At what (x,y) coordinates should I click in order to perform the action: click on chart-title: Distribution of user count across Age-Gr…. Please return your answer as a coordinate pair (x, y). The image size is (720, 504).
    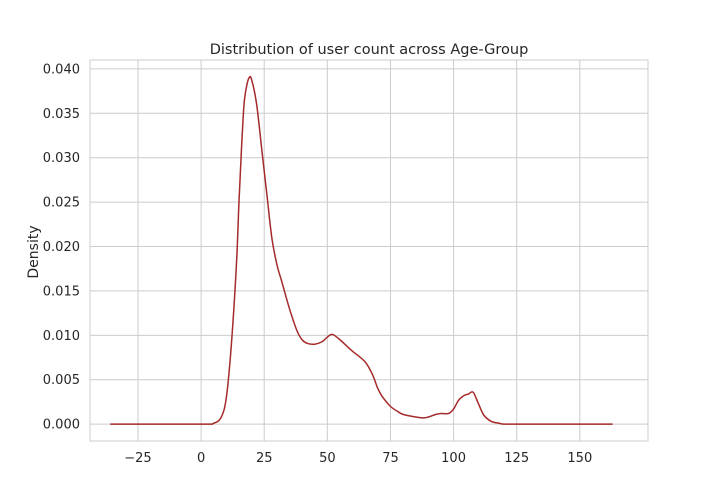
    Looking at the image, I should click on (369, 50).